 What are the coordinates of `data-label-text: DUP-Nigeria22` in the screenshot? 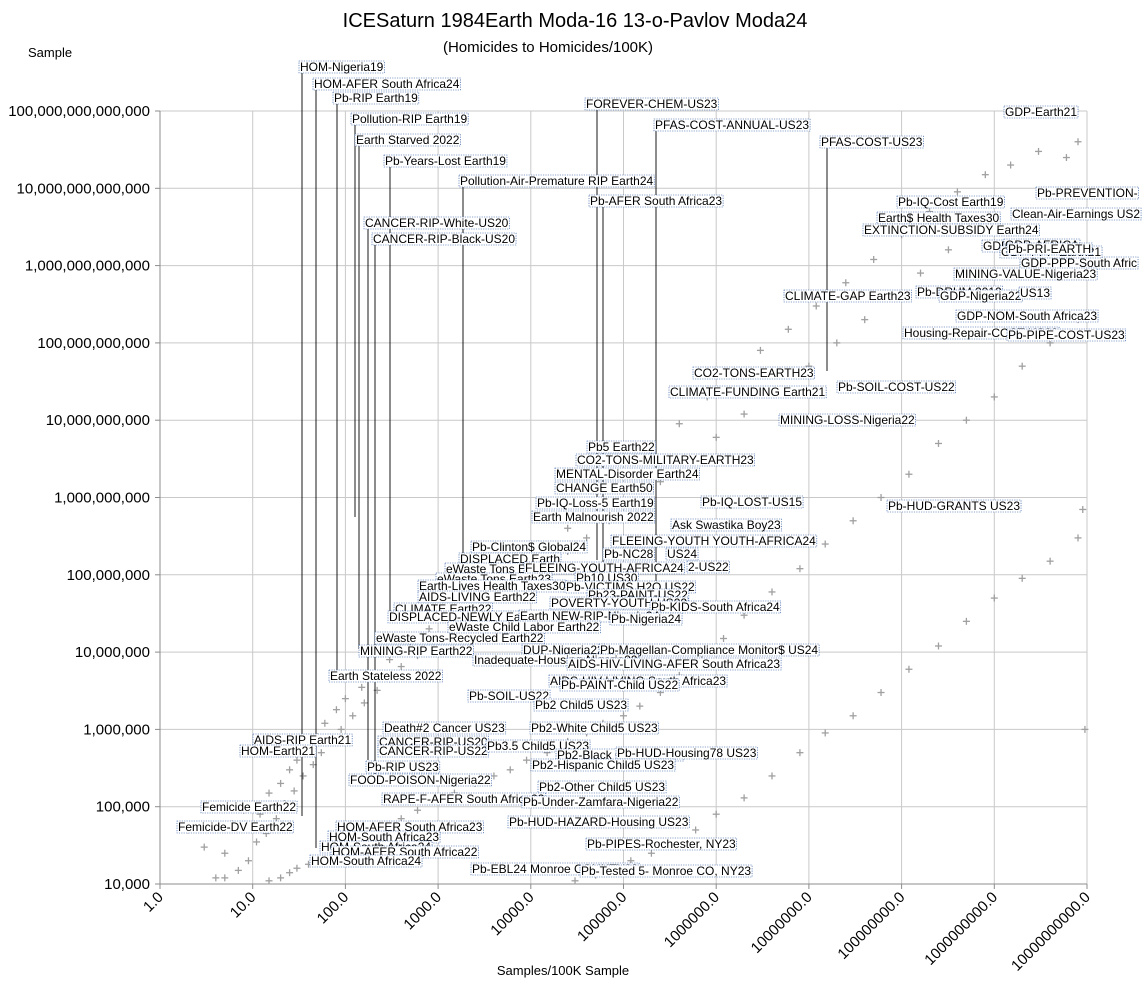 It's located at (563, 650).